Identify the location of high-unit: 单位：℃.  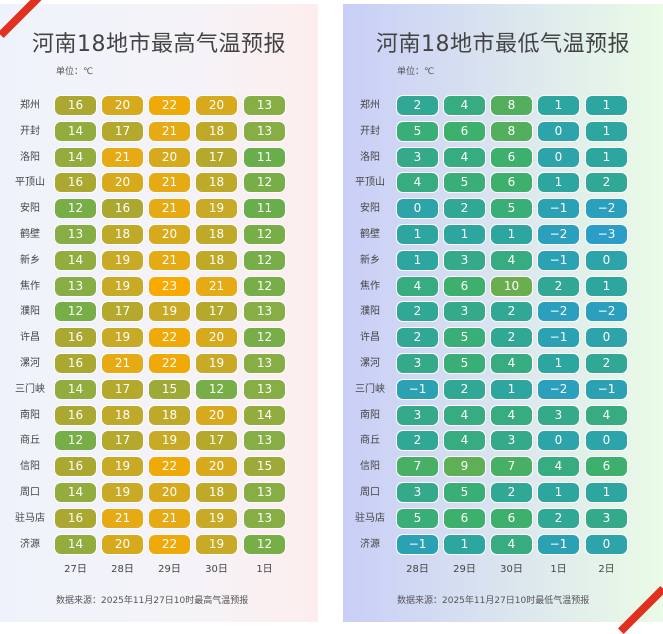
(75, 72).